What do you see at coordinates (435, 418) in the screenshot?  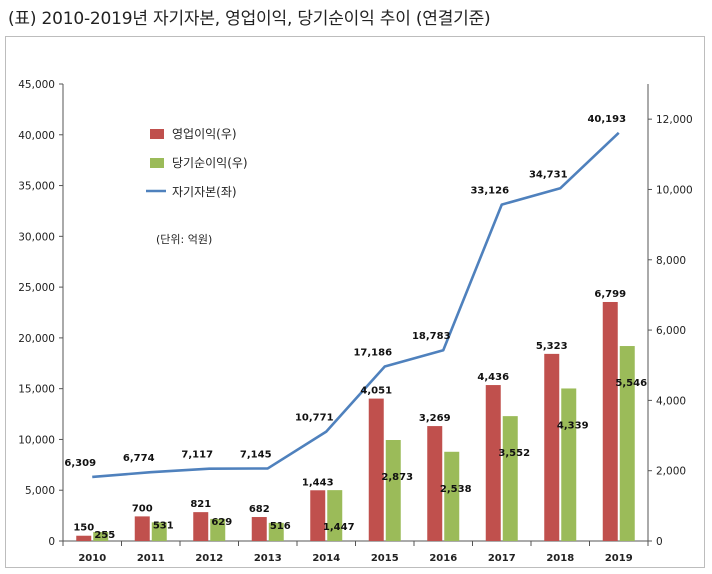 I see `operating-profit-label: 3,269` at bounding box center [435, 418].